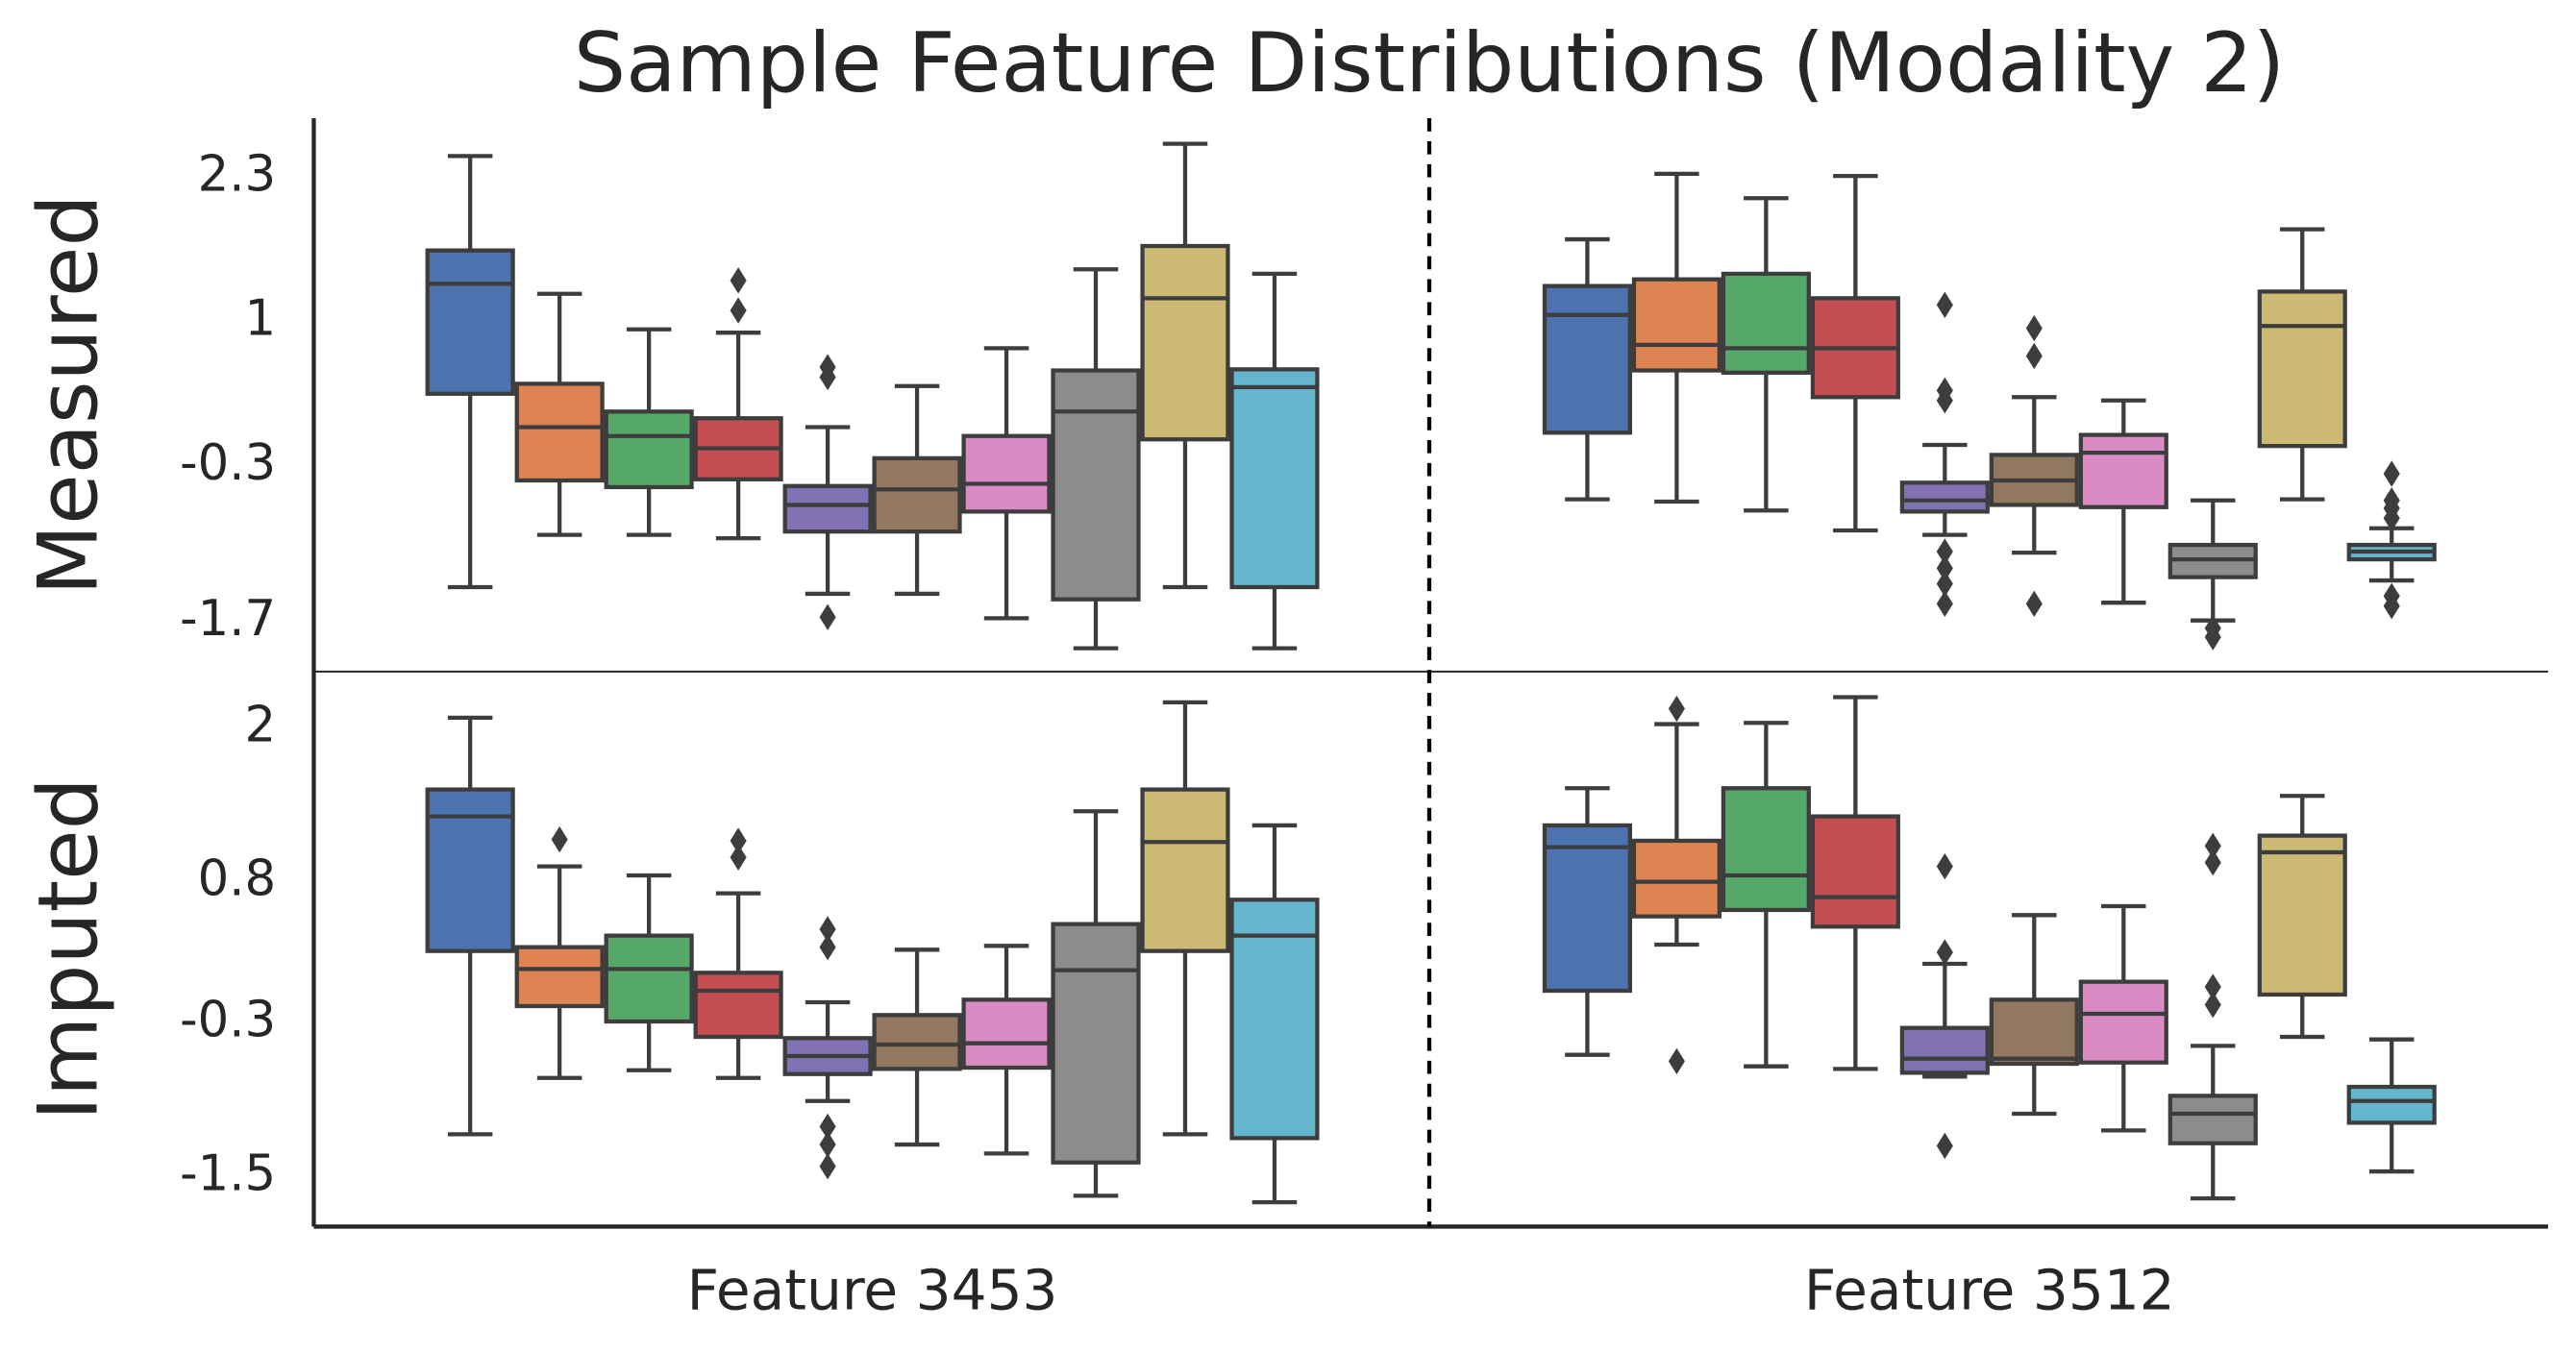 Image resolution: width=2576 pixels, height=1353 pixels. Describe the element at coordinates (873, 1290) in the screenshot. I see `x-tick-label: Feature 3453` at that location.